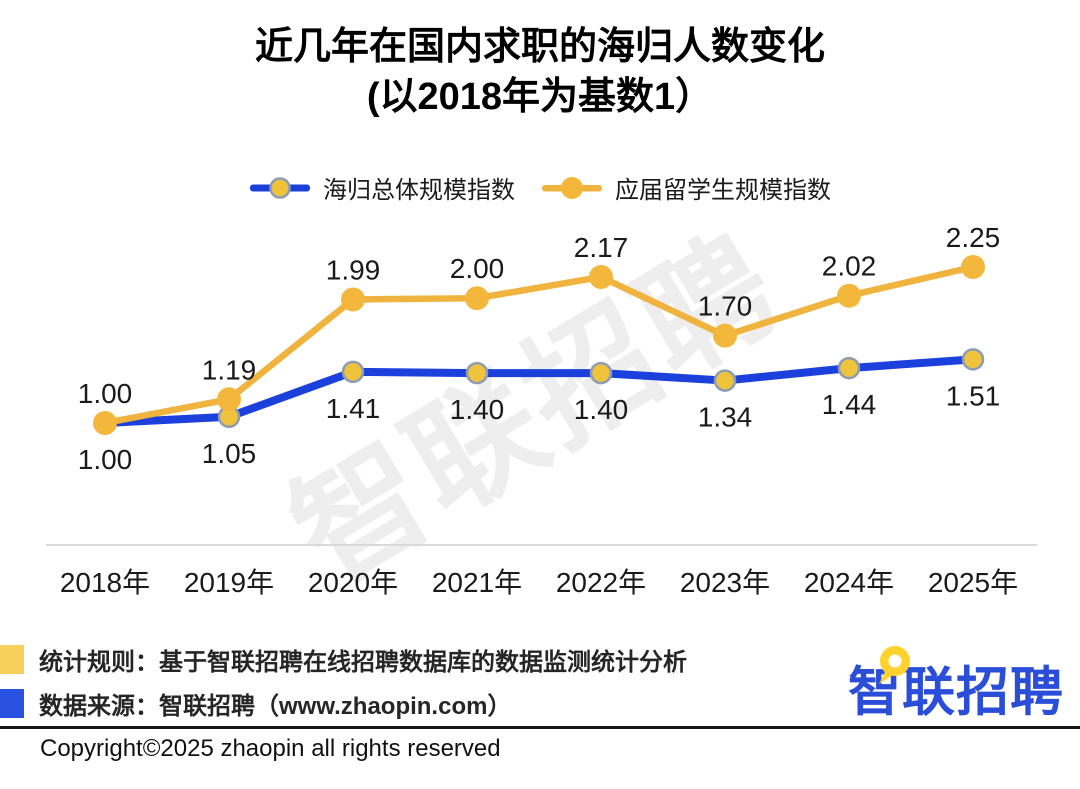  I want to click on chart-title-line2: (以2018年为基数1）, so click(540, 97).